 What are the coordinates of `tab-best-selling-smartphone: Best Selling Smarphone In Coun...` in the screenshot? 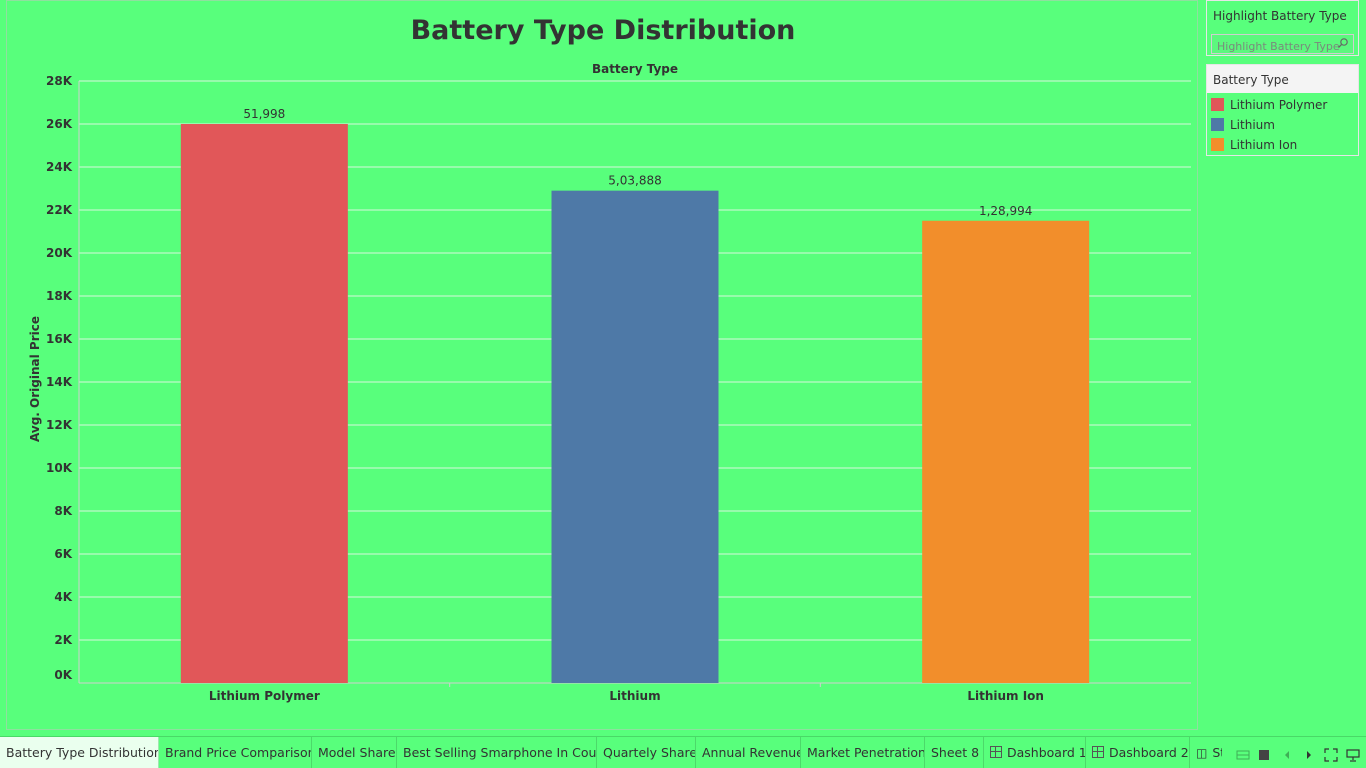 It's located at (497, 752).